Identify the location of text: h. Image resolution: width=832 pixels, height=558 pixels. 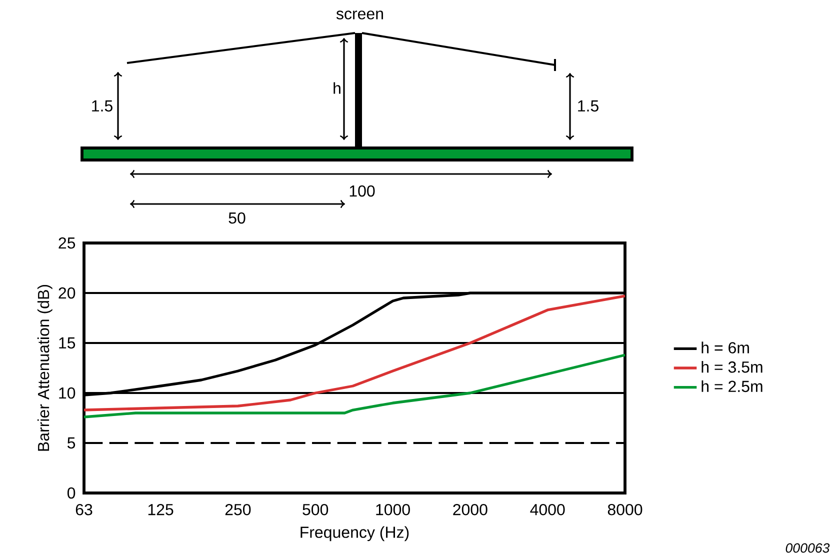
(337, 88).